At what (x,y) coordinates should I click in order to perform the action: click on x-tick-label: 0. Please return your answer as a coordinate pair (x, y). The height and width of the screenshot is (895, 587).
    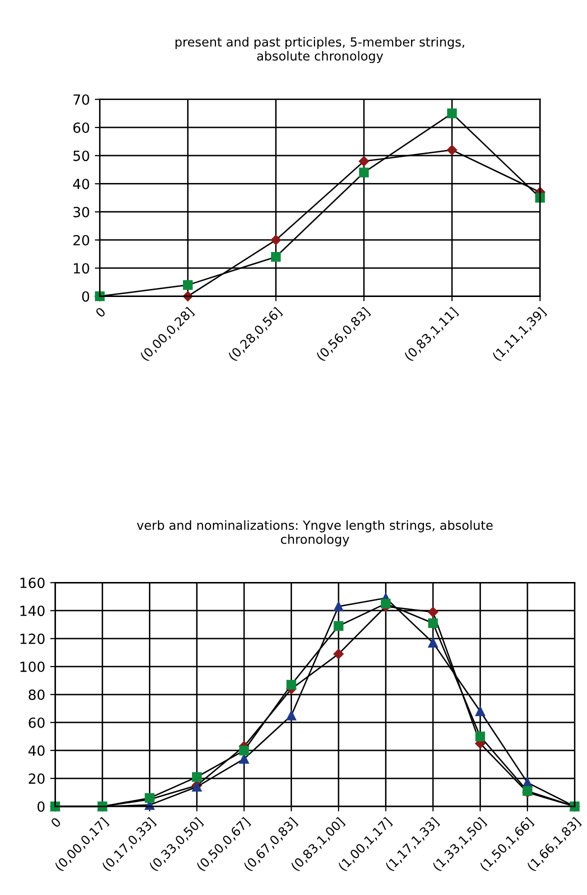
    Looking at the image, I should click on (100, 312).